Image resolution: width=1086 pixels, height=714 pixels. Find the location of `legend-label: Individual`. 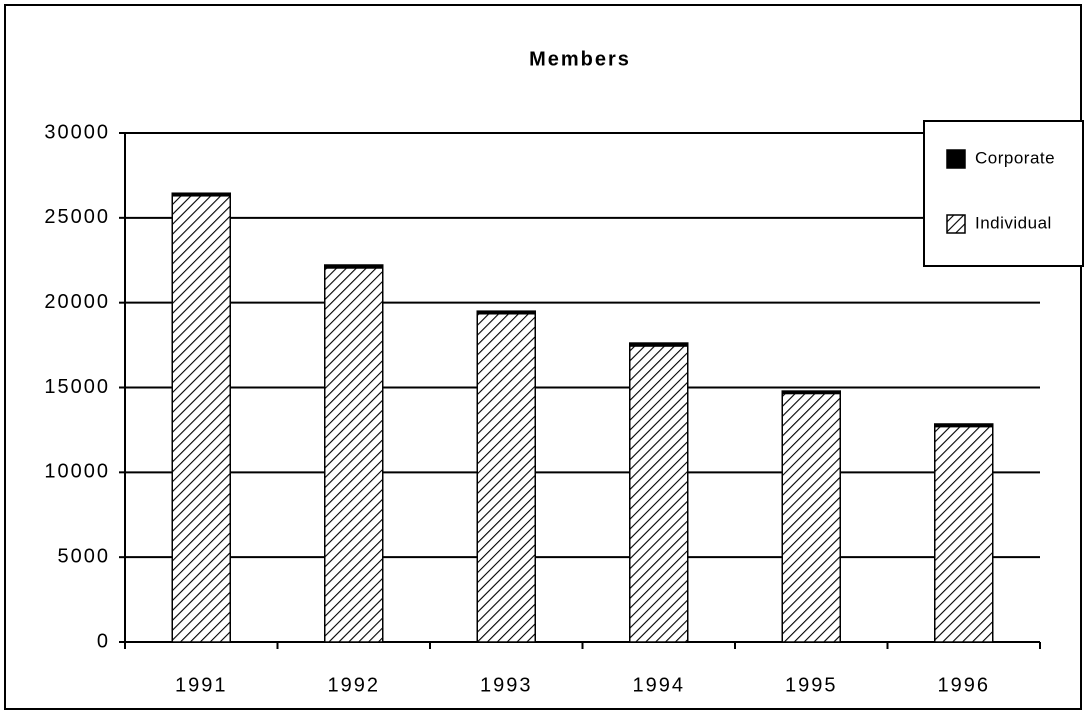

legend-label: Individual is located at coordinates (1013, 222).